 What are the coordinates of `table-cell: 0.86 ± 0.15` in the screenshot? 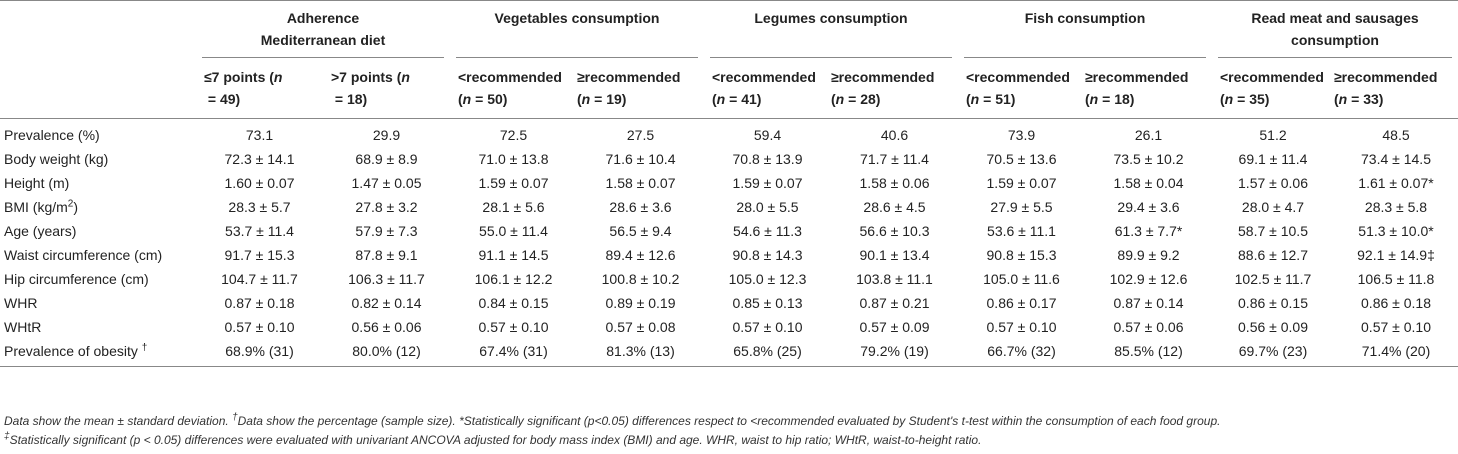 It's located at (1273, 303).